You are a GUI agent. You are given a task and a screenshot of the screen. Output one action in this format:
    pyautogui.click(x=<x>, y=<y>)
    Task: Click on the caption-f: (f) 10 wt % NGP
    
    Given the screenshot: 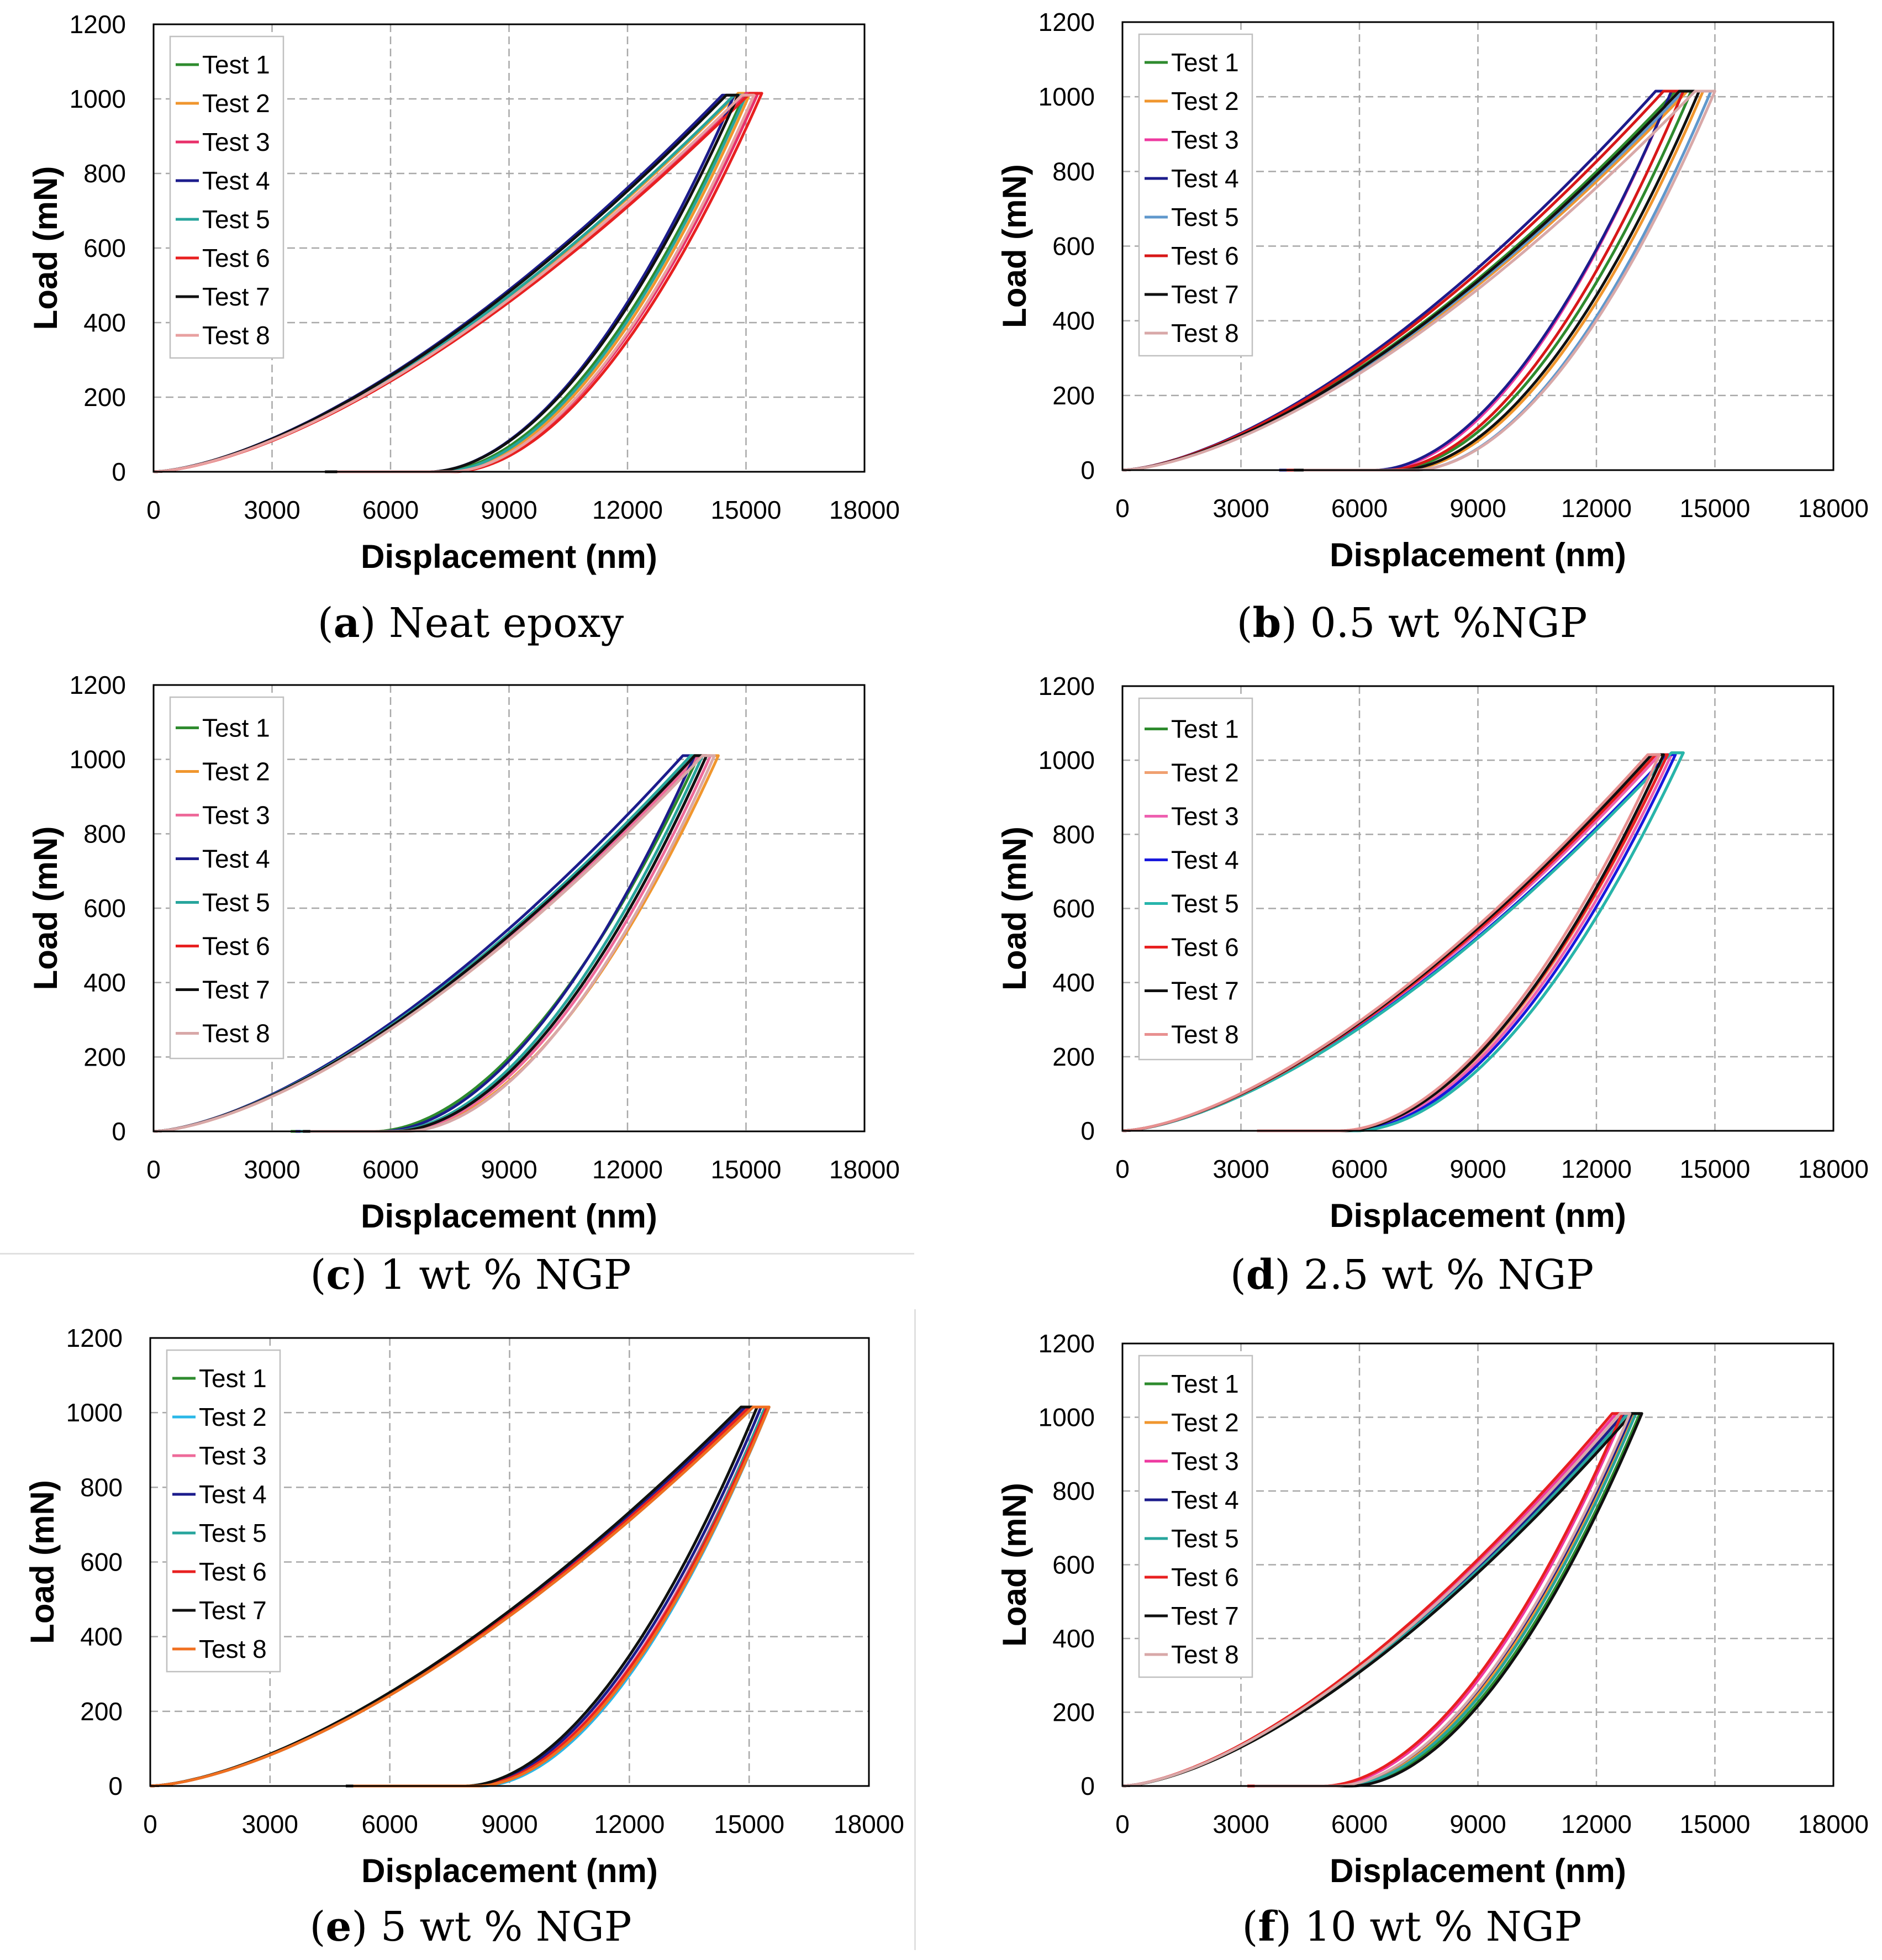 What is the action you would take?
    pyautogui.click(x=1412, y=1927)
    